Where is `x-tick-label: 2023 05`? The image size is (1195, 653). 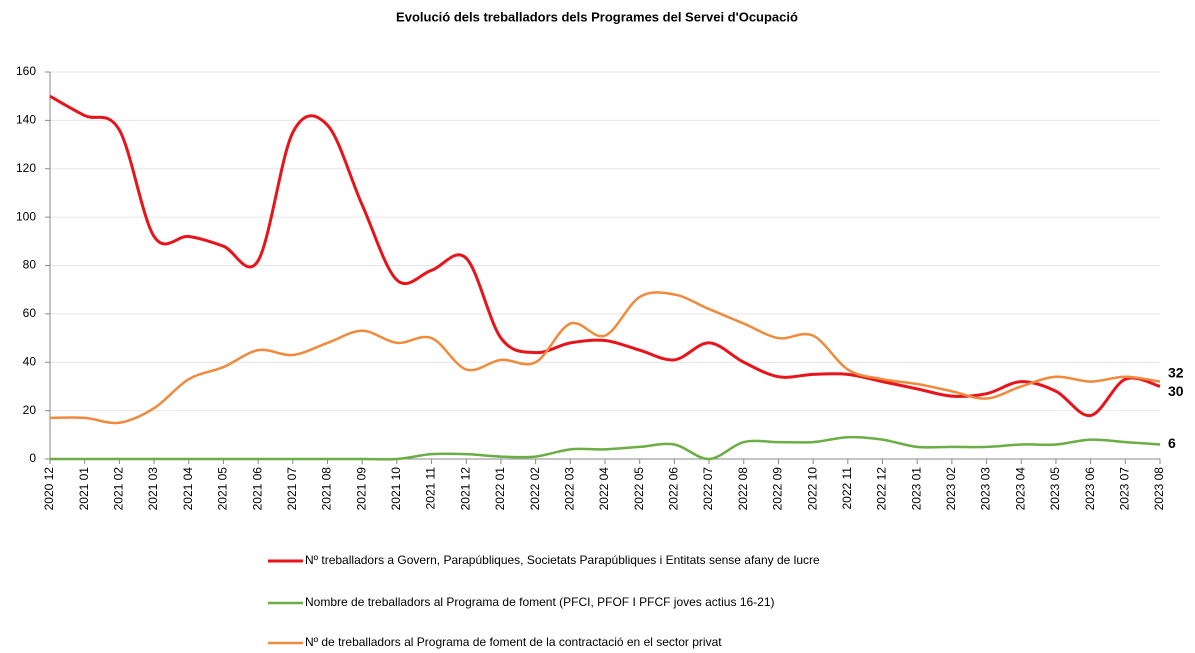
x-tick-label: 2023 05 is located at coordinates (1055, 489).